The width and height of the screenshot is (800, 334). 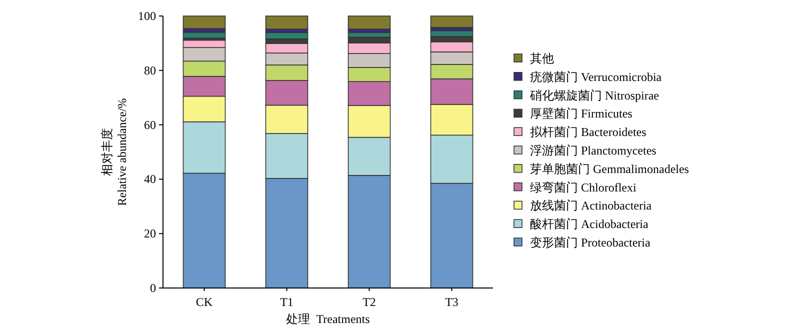 What do you see at coordinates (150, 70) in the screenshot?
I see `y-tick-label: 80` at bounding box center [150, 70].